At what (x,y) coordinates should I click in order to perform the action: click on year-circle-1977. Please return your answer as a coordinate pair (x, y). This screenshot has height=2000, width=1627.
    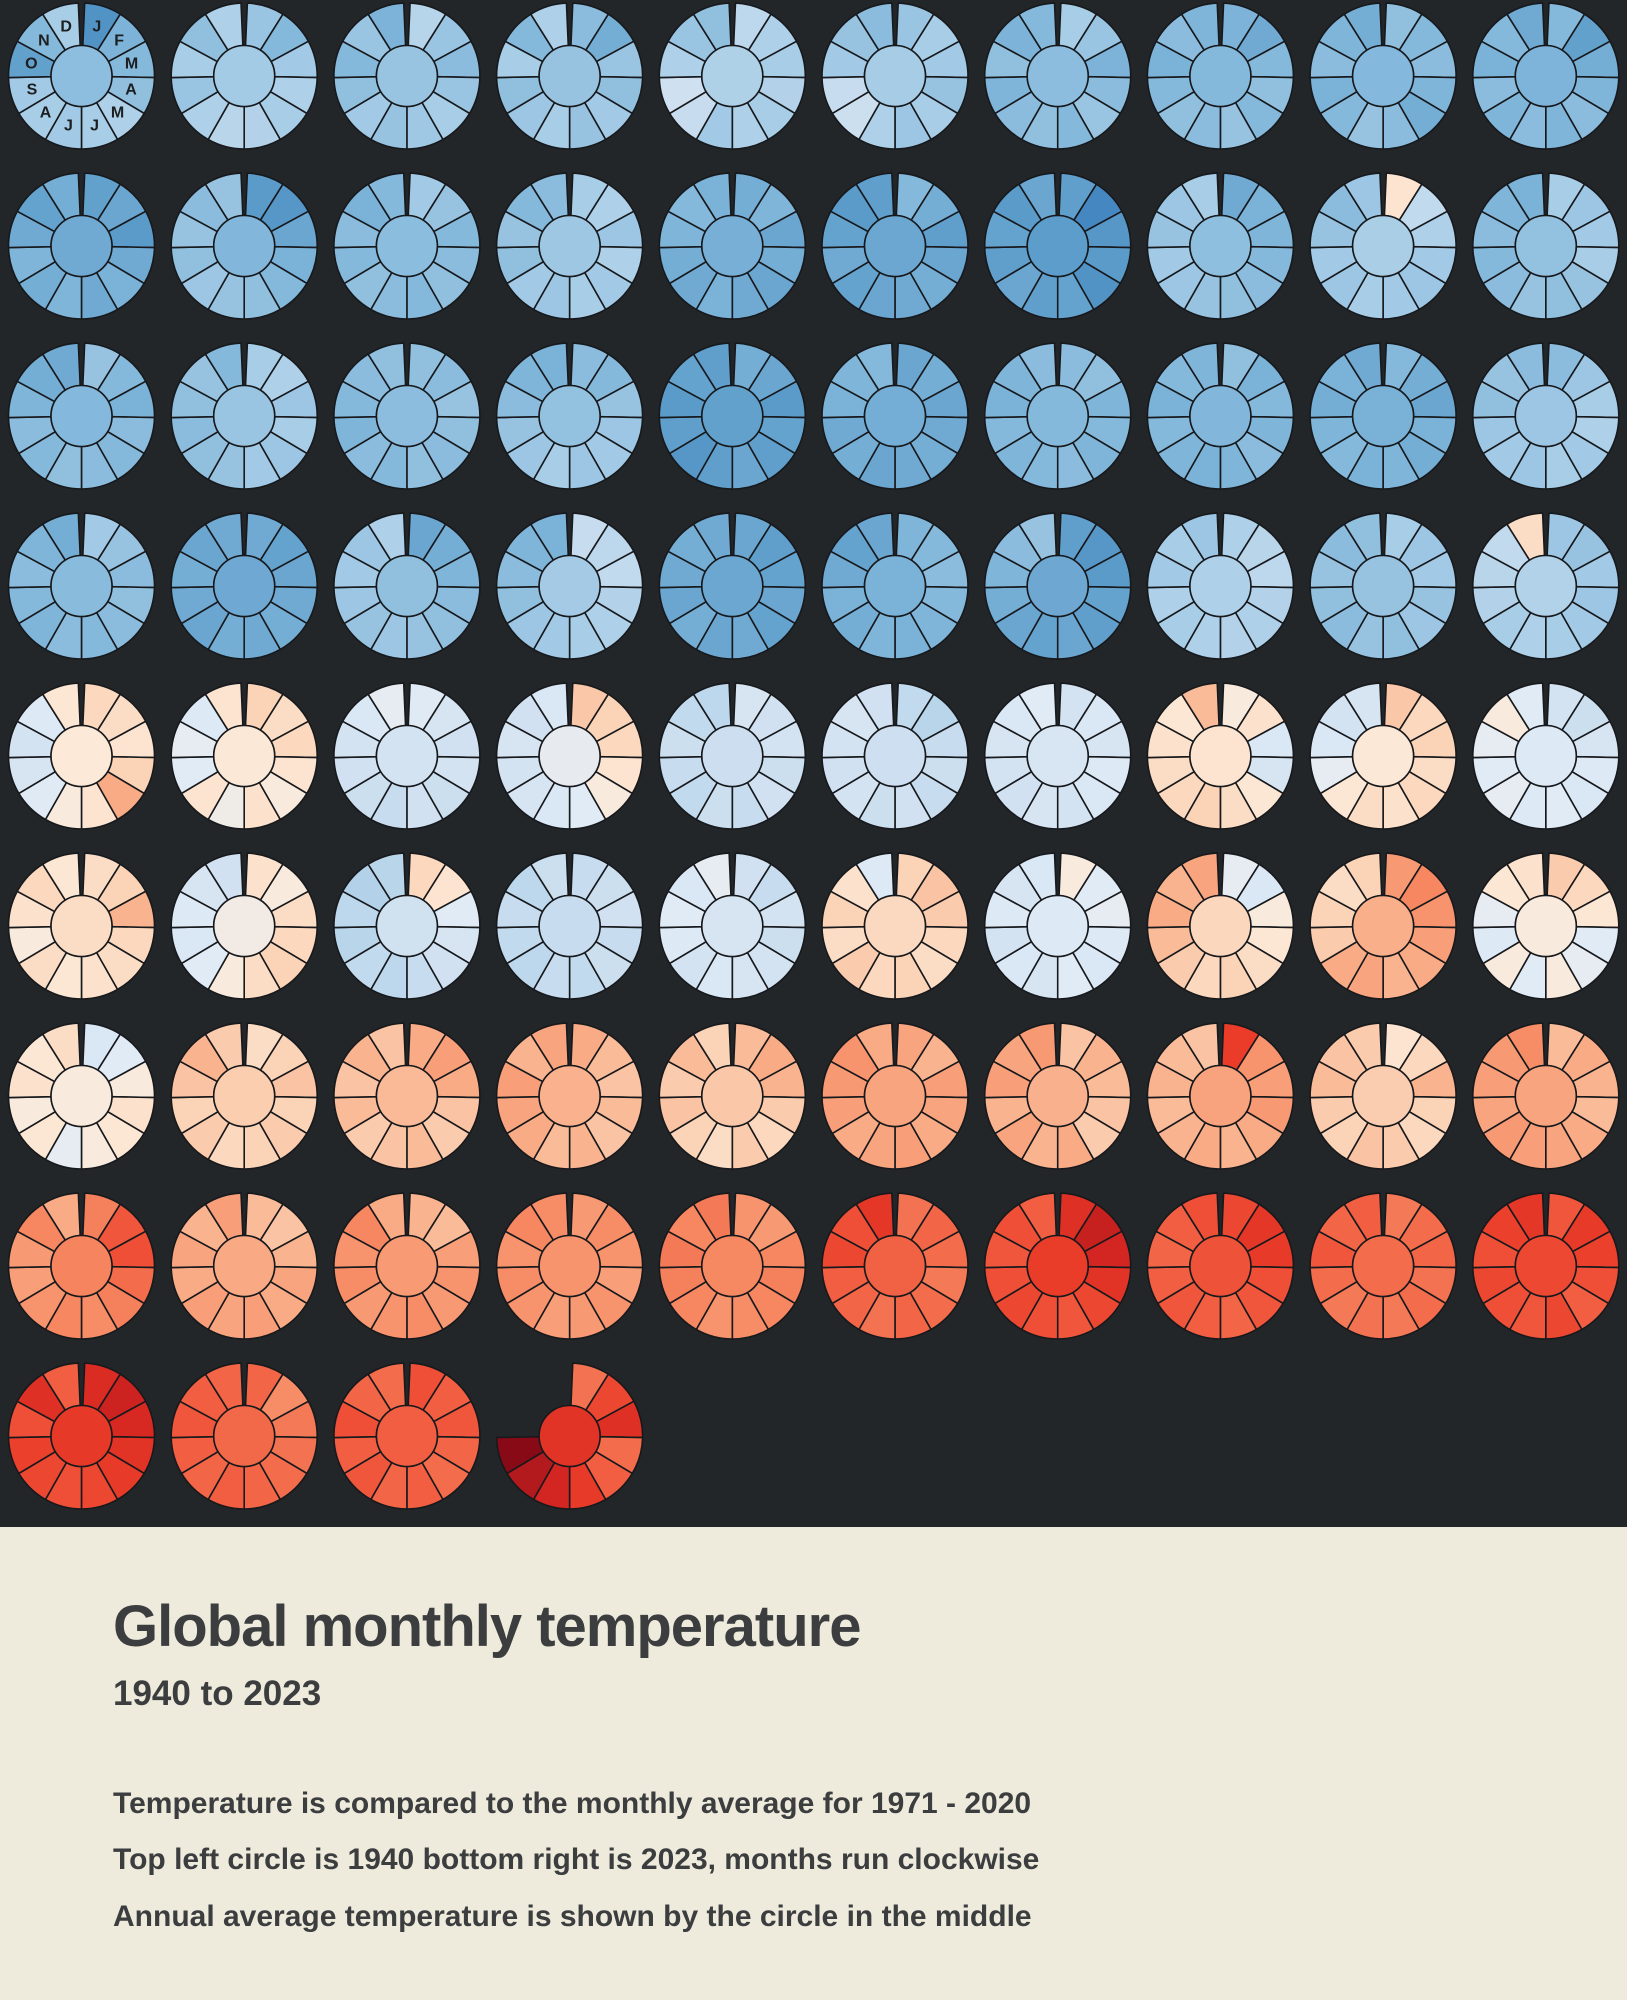
    Looking at the image, I should click on (1220, 586).